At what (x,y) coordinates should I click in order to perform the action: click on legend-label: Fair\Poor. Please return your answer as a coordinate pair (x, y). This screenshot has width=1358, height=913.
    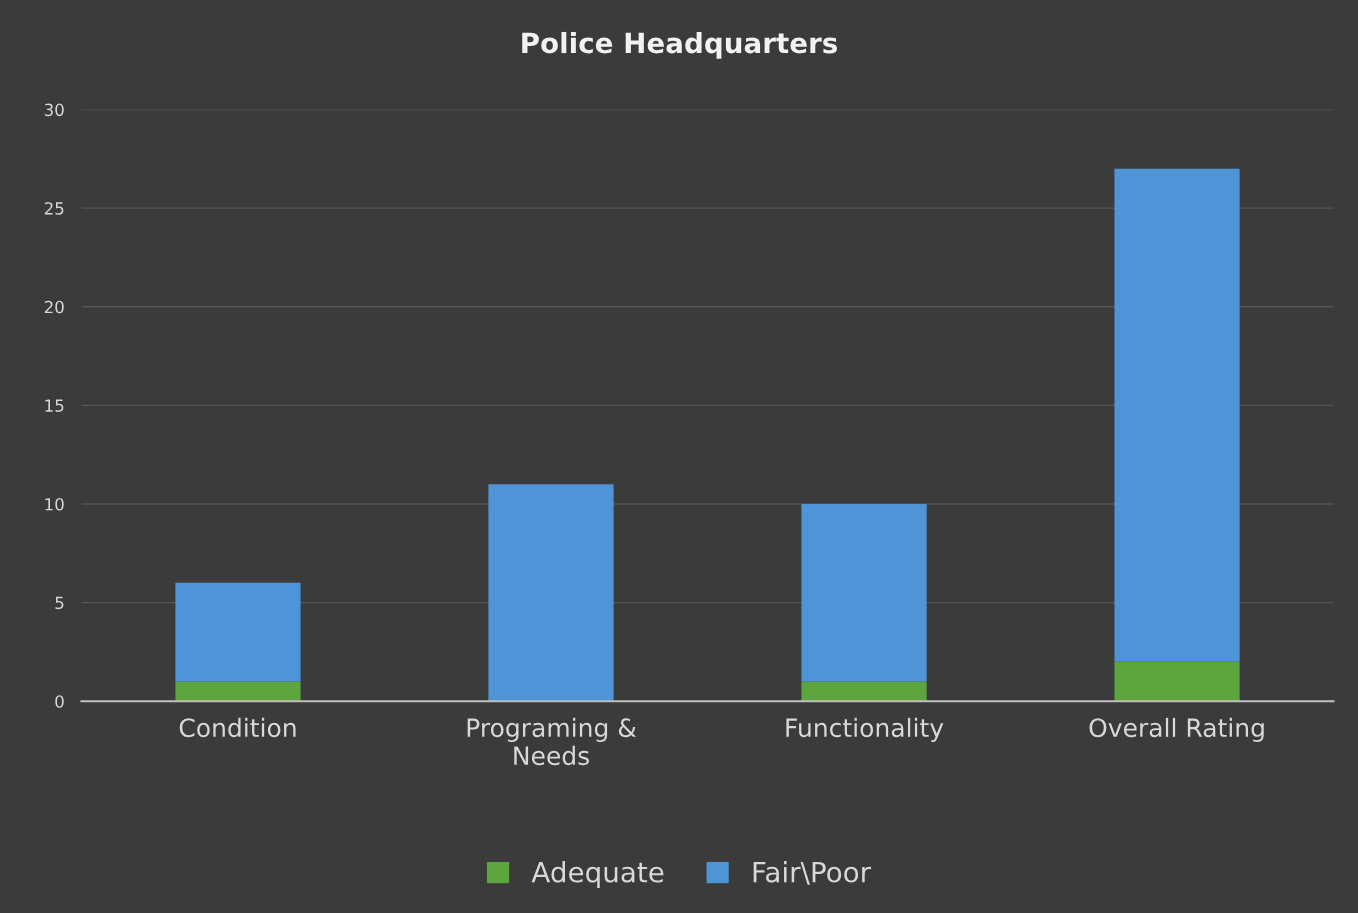
    Looking at the image, I should click on (812, 873).